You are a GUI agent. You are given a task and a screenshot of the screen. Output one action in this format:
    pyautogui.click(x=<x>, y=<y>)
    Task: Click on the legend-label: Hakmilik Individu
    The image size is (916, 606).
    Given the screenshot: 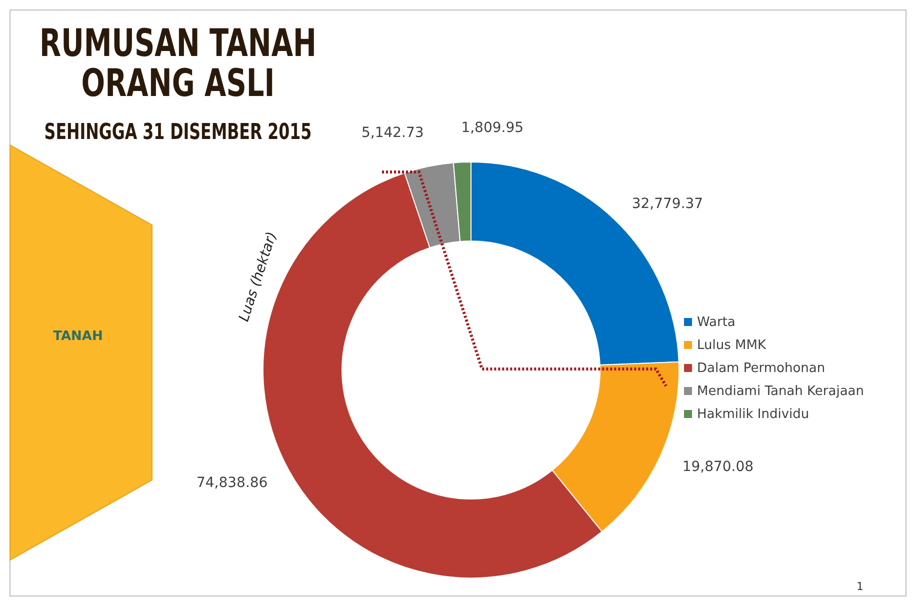 What is the action you would take?
    pyautogui.click(x=753, y=414)
    